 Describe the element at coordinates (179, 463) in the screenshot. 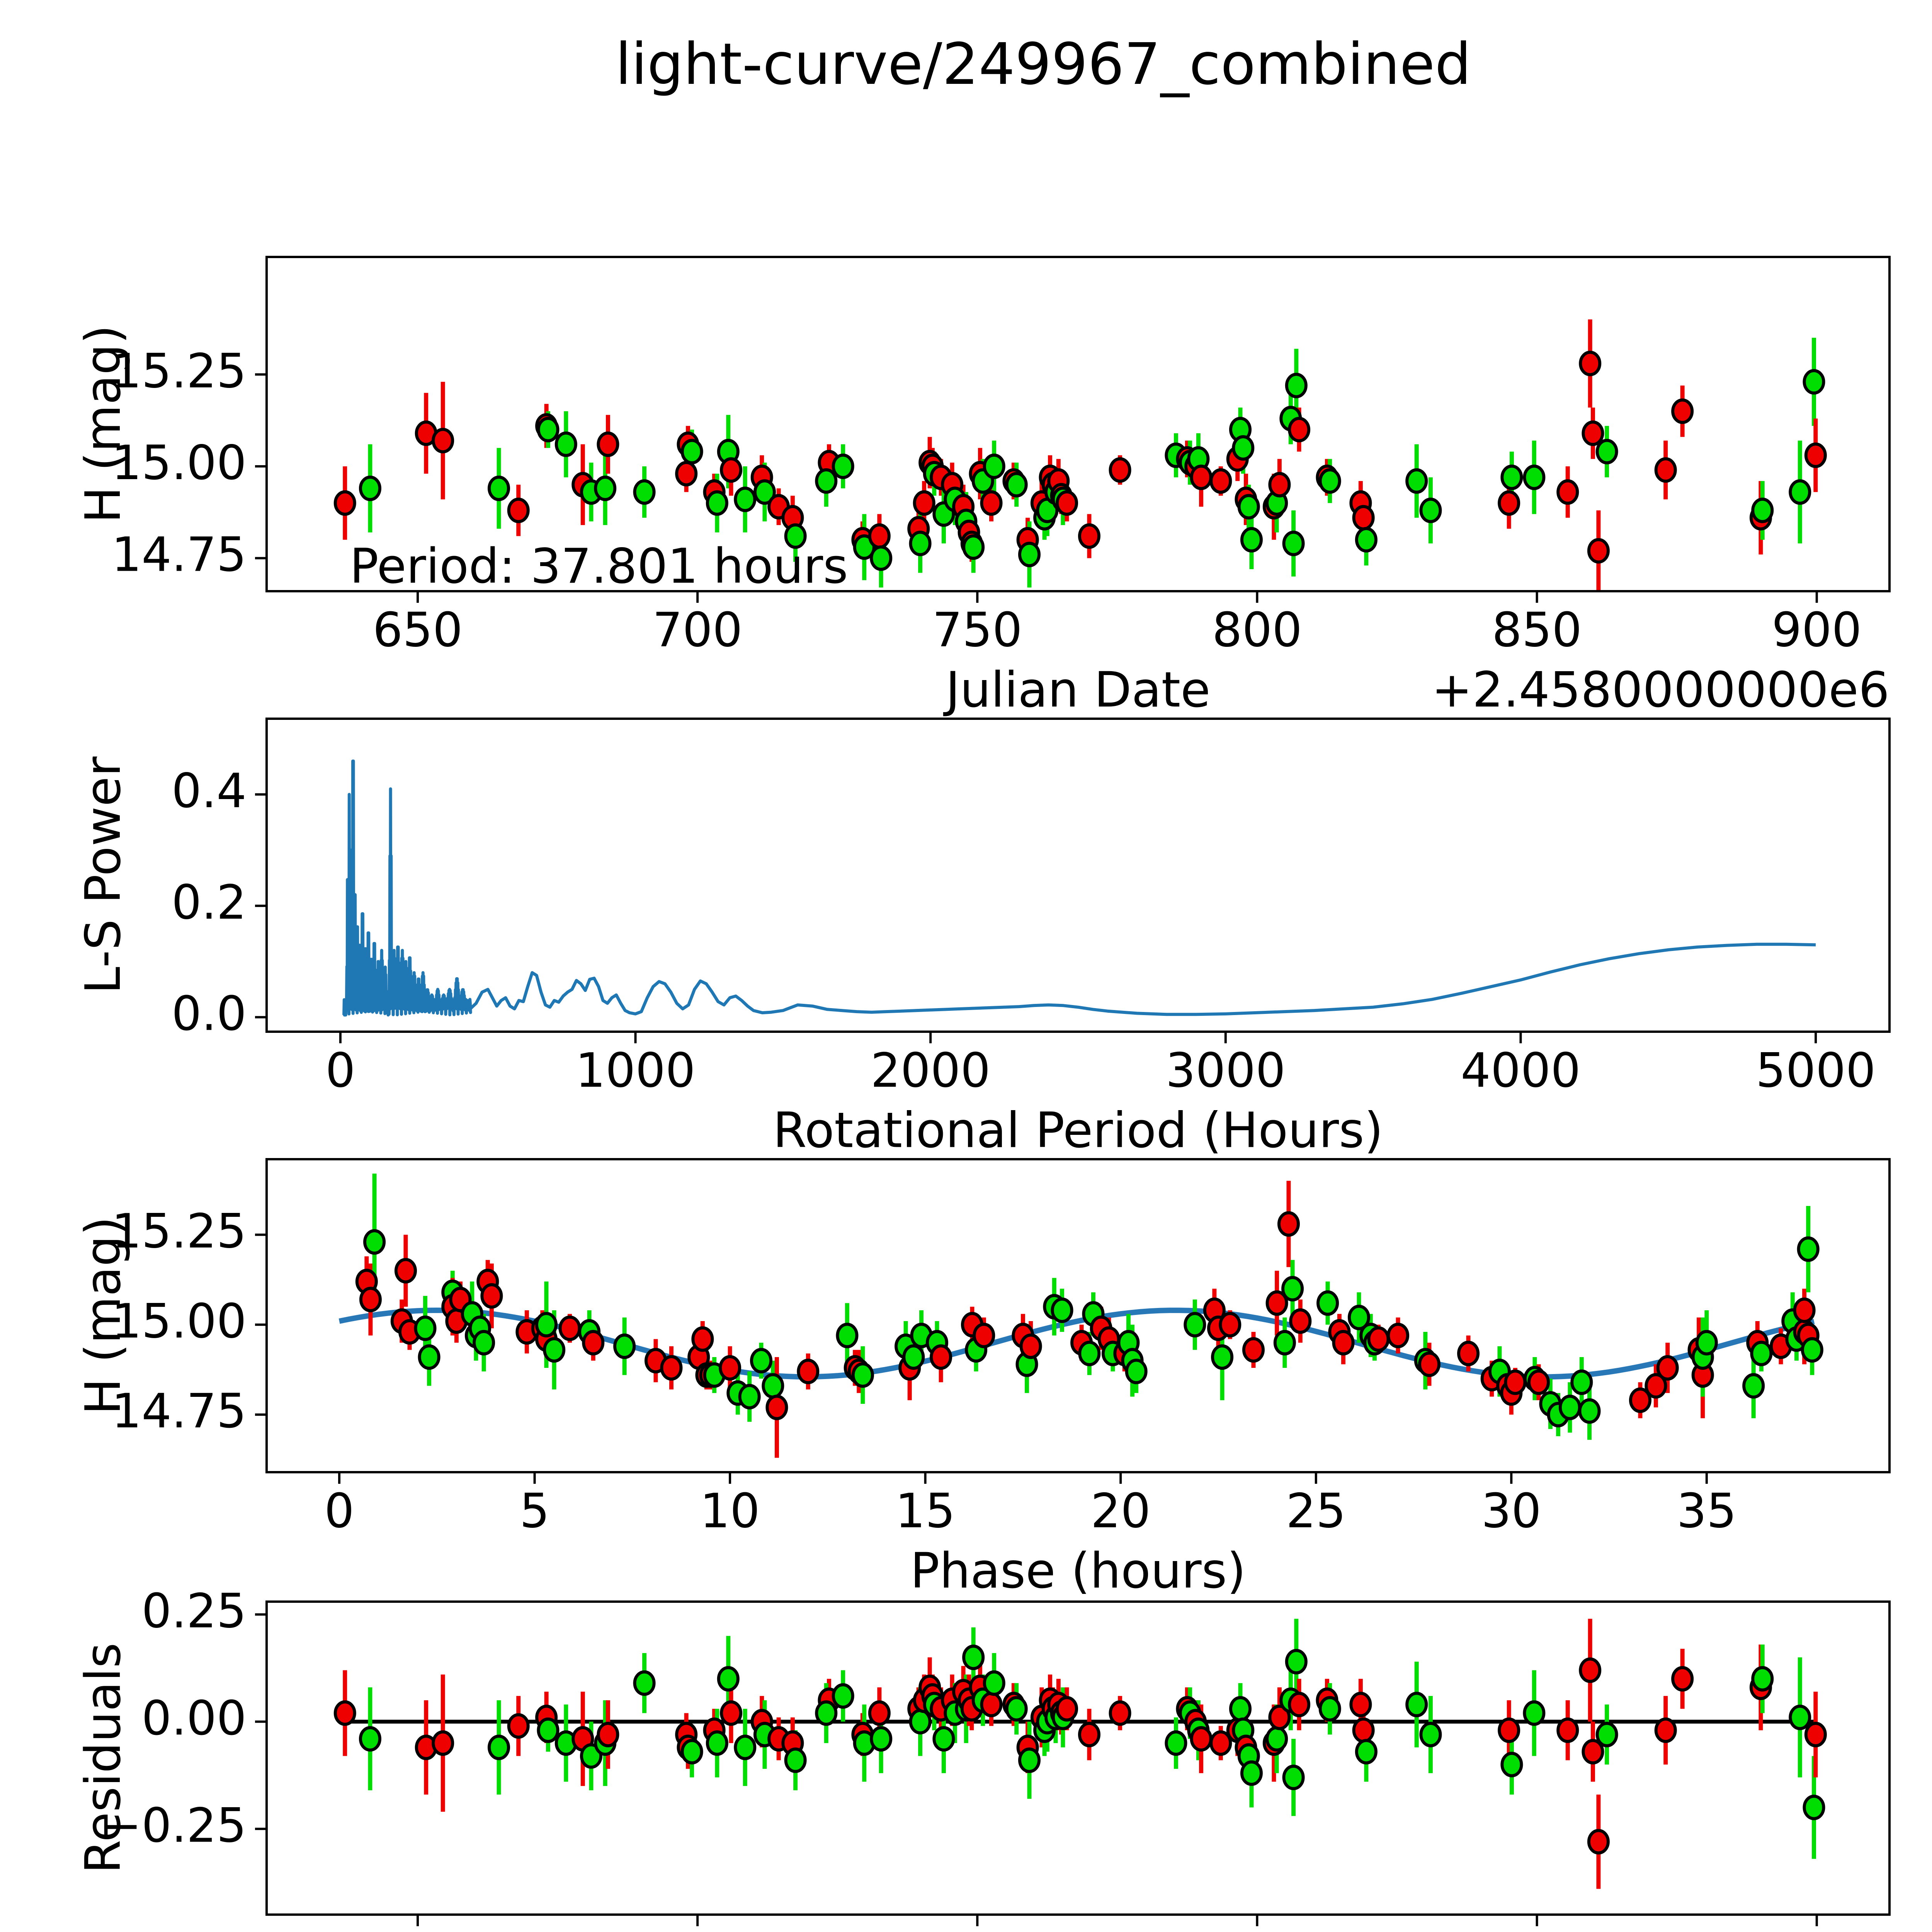

I see `y-tick-label: 15.00` at that location.